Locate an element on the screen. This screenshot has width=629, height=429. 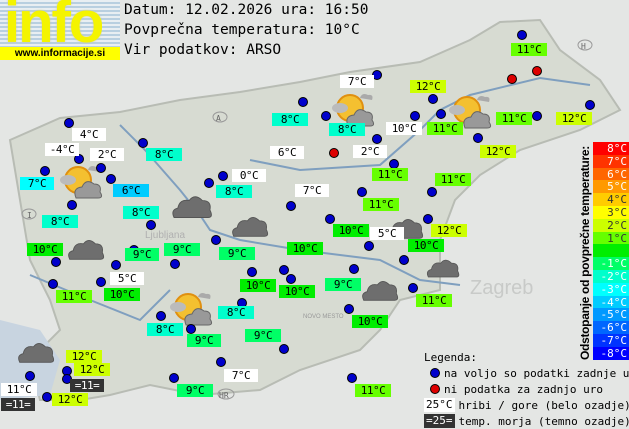
logo: info www.informacije.si is located at coordinates (60, 30).